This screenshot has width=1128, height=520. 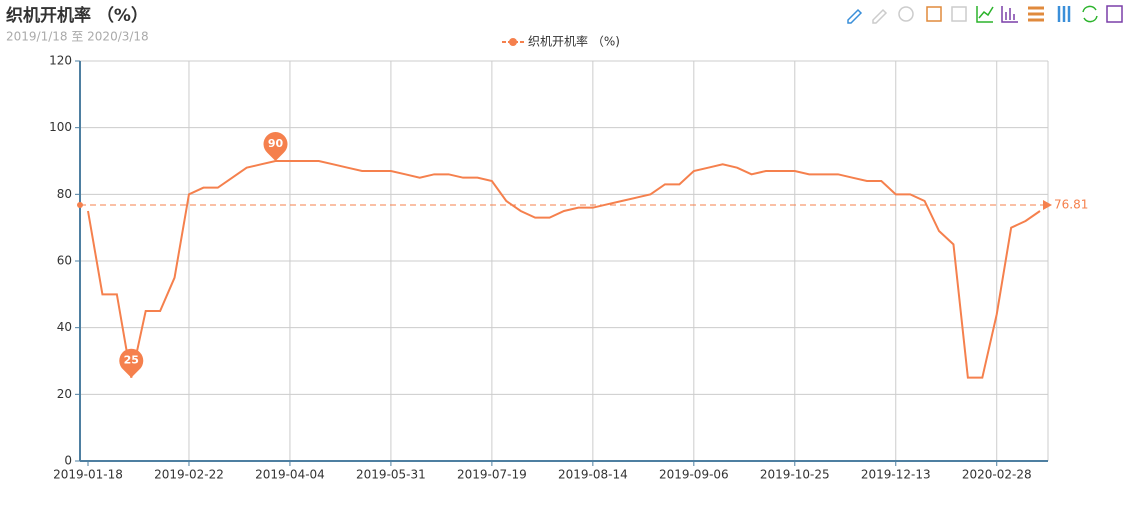 What do you see at coordinates (88, 475) in the screenshot?
I see `x-tick-label: 2019-01-18` at bounding box center [88, 475].